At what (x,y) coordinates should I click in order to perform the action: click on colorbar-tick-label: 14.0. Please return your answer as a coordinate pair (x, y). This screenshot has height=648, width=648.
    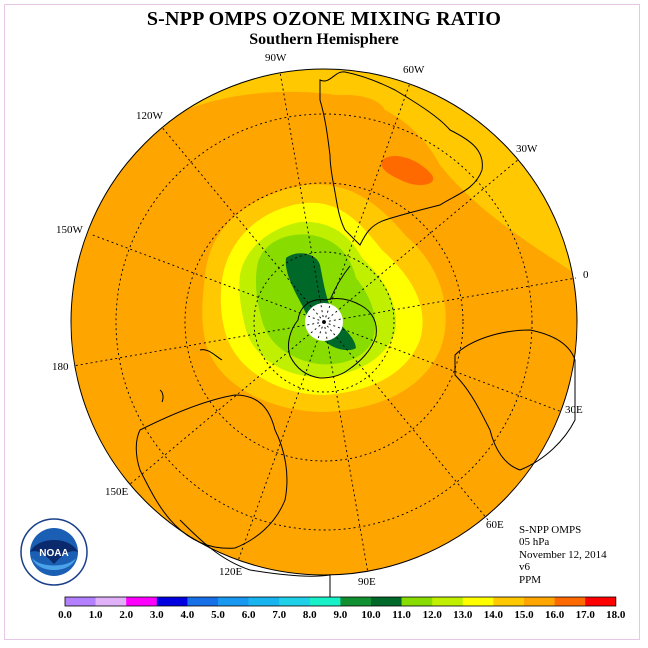
    Looking at the image, I should click on (494, 615).